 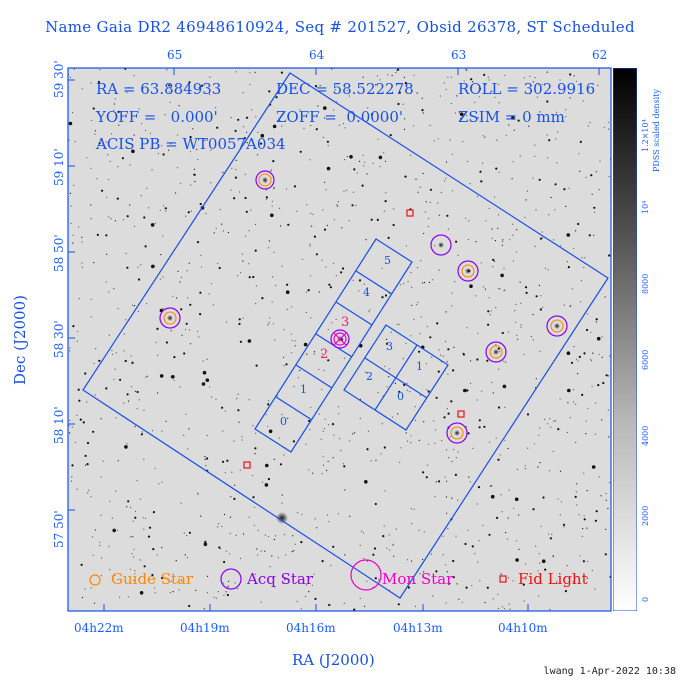 I want to click on legend-fid-label: Fid Light, so click(x=553, y=579).